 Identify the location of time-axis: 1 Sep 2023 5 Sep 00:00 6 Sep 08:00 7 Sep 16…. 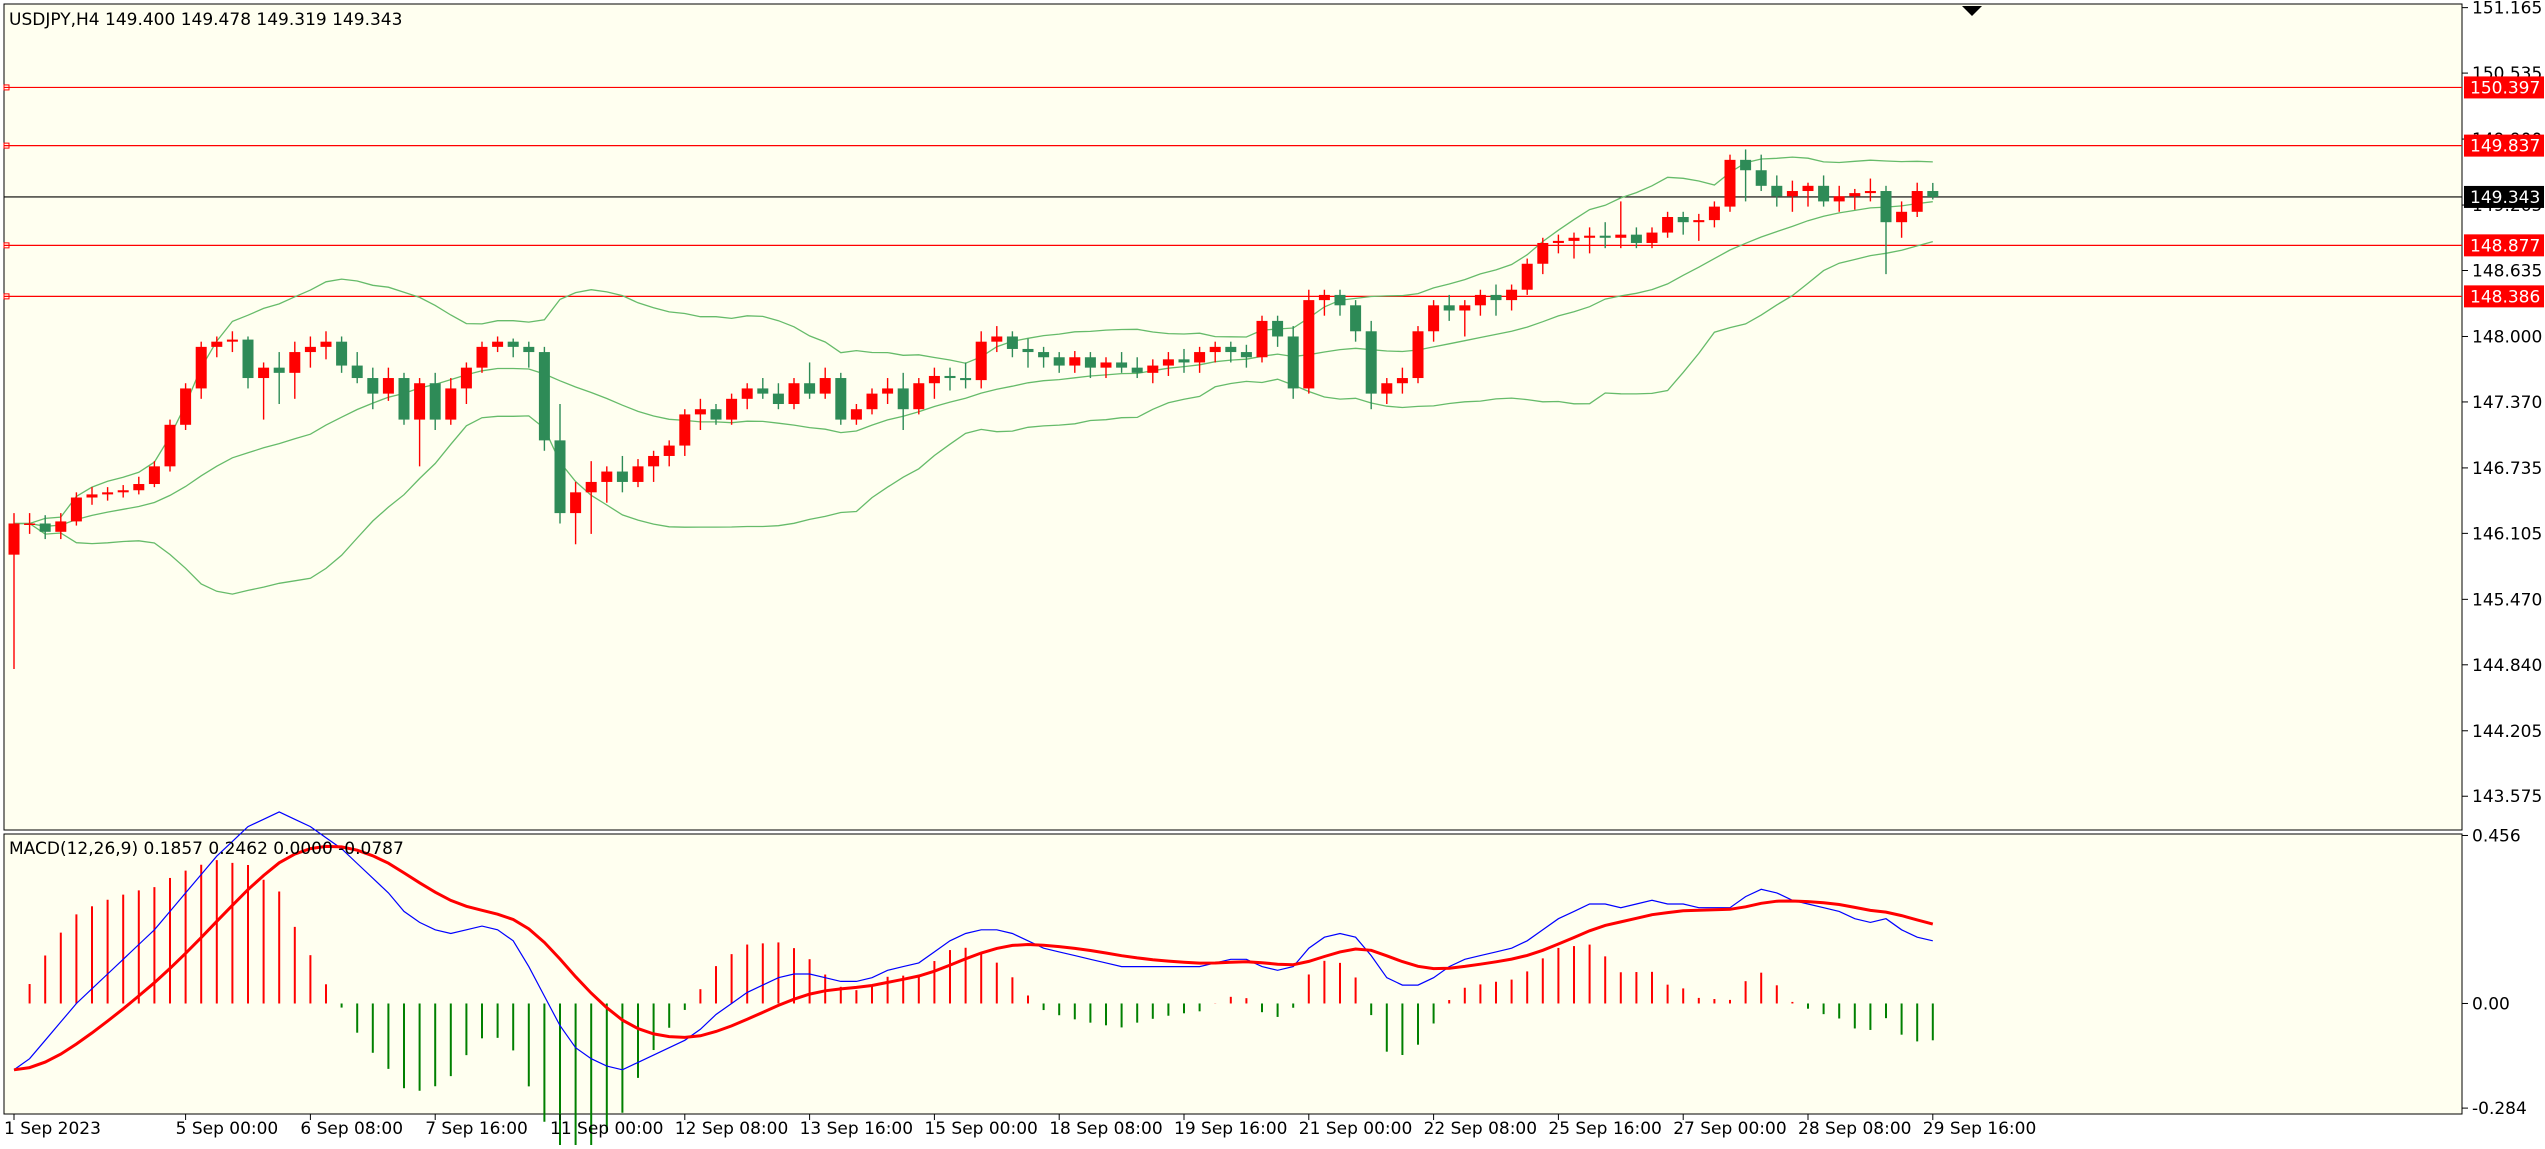
(1020, 1126).